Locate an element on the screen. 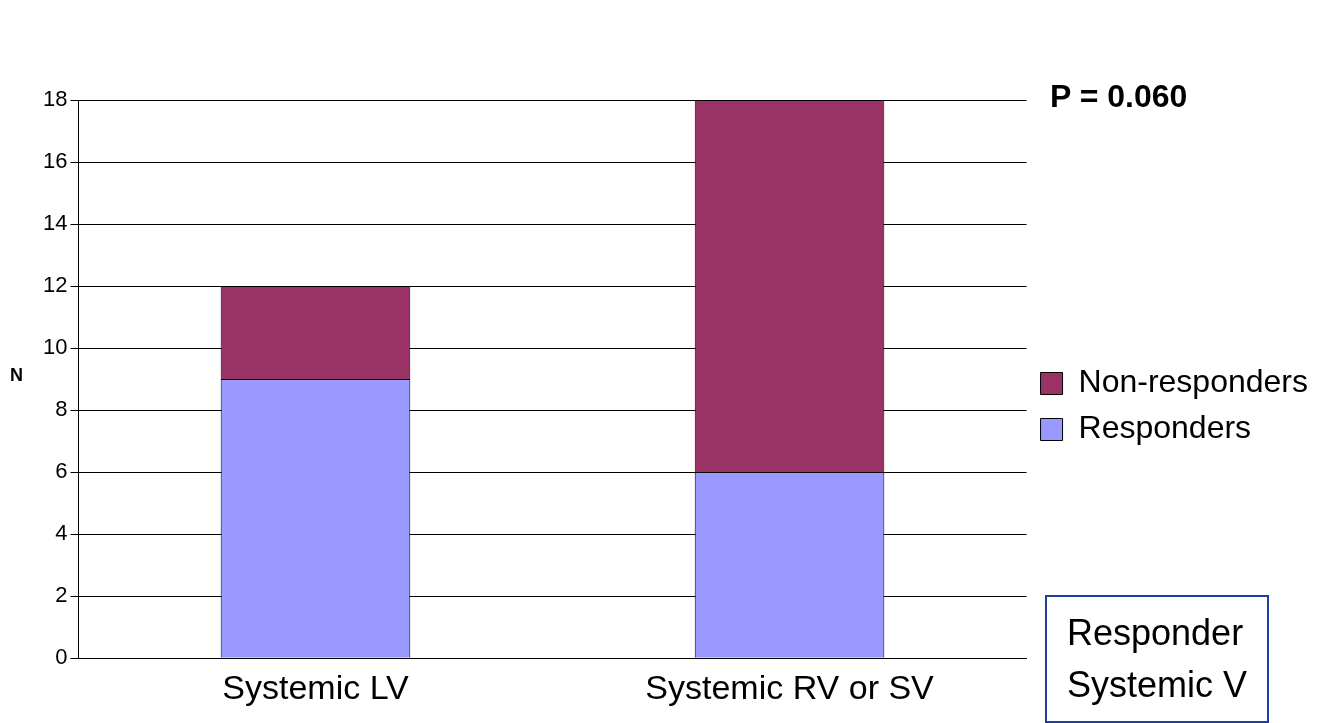  legend-label: Non-responders is located at coordinates (1193, 381).